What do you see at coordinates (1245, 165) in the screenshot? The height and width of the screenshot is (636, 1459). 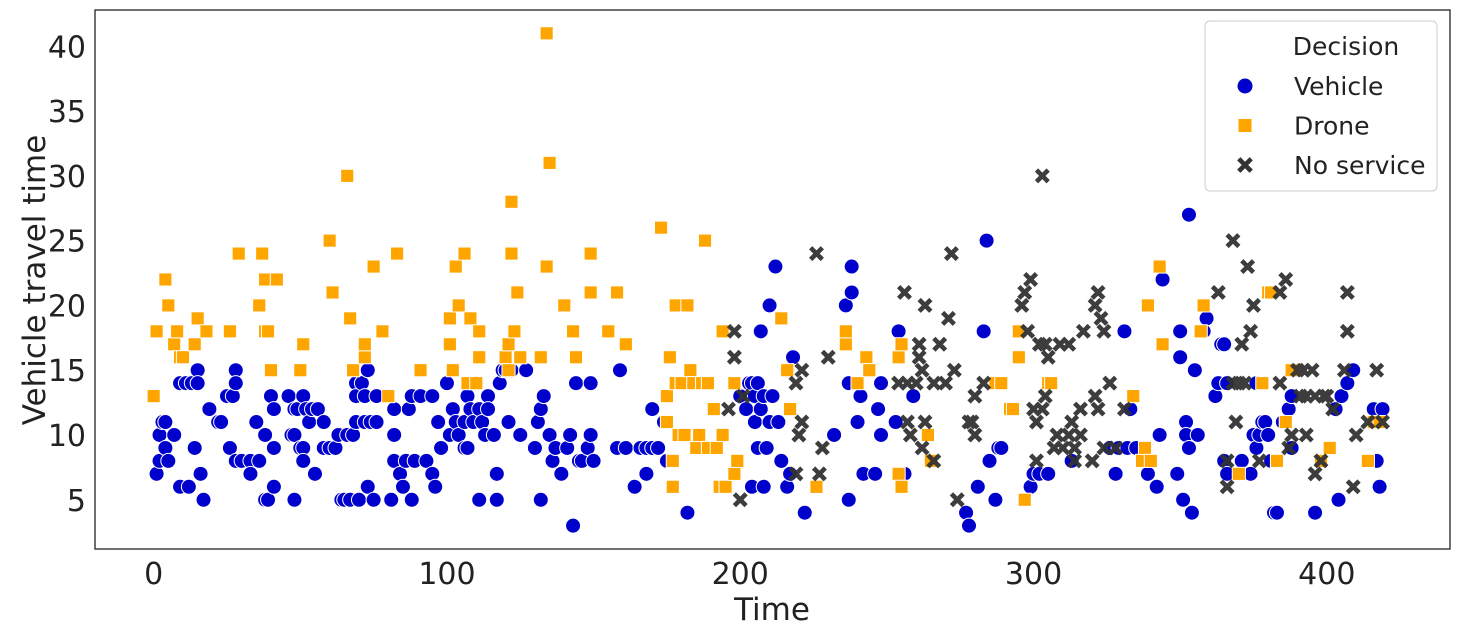 I see `legend-marker-no-service` at bounding box center [1245, 165].